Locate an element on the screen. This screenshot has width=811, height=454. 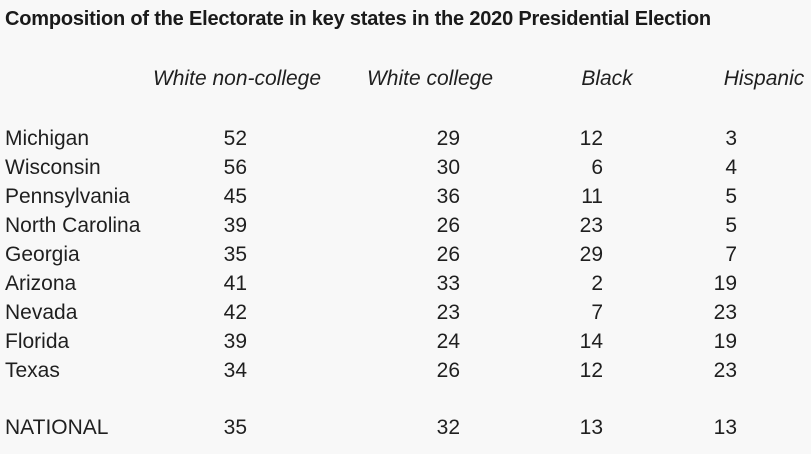
cell-black: 14 is located at coordinates (591, 341).